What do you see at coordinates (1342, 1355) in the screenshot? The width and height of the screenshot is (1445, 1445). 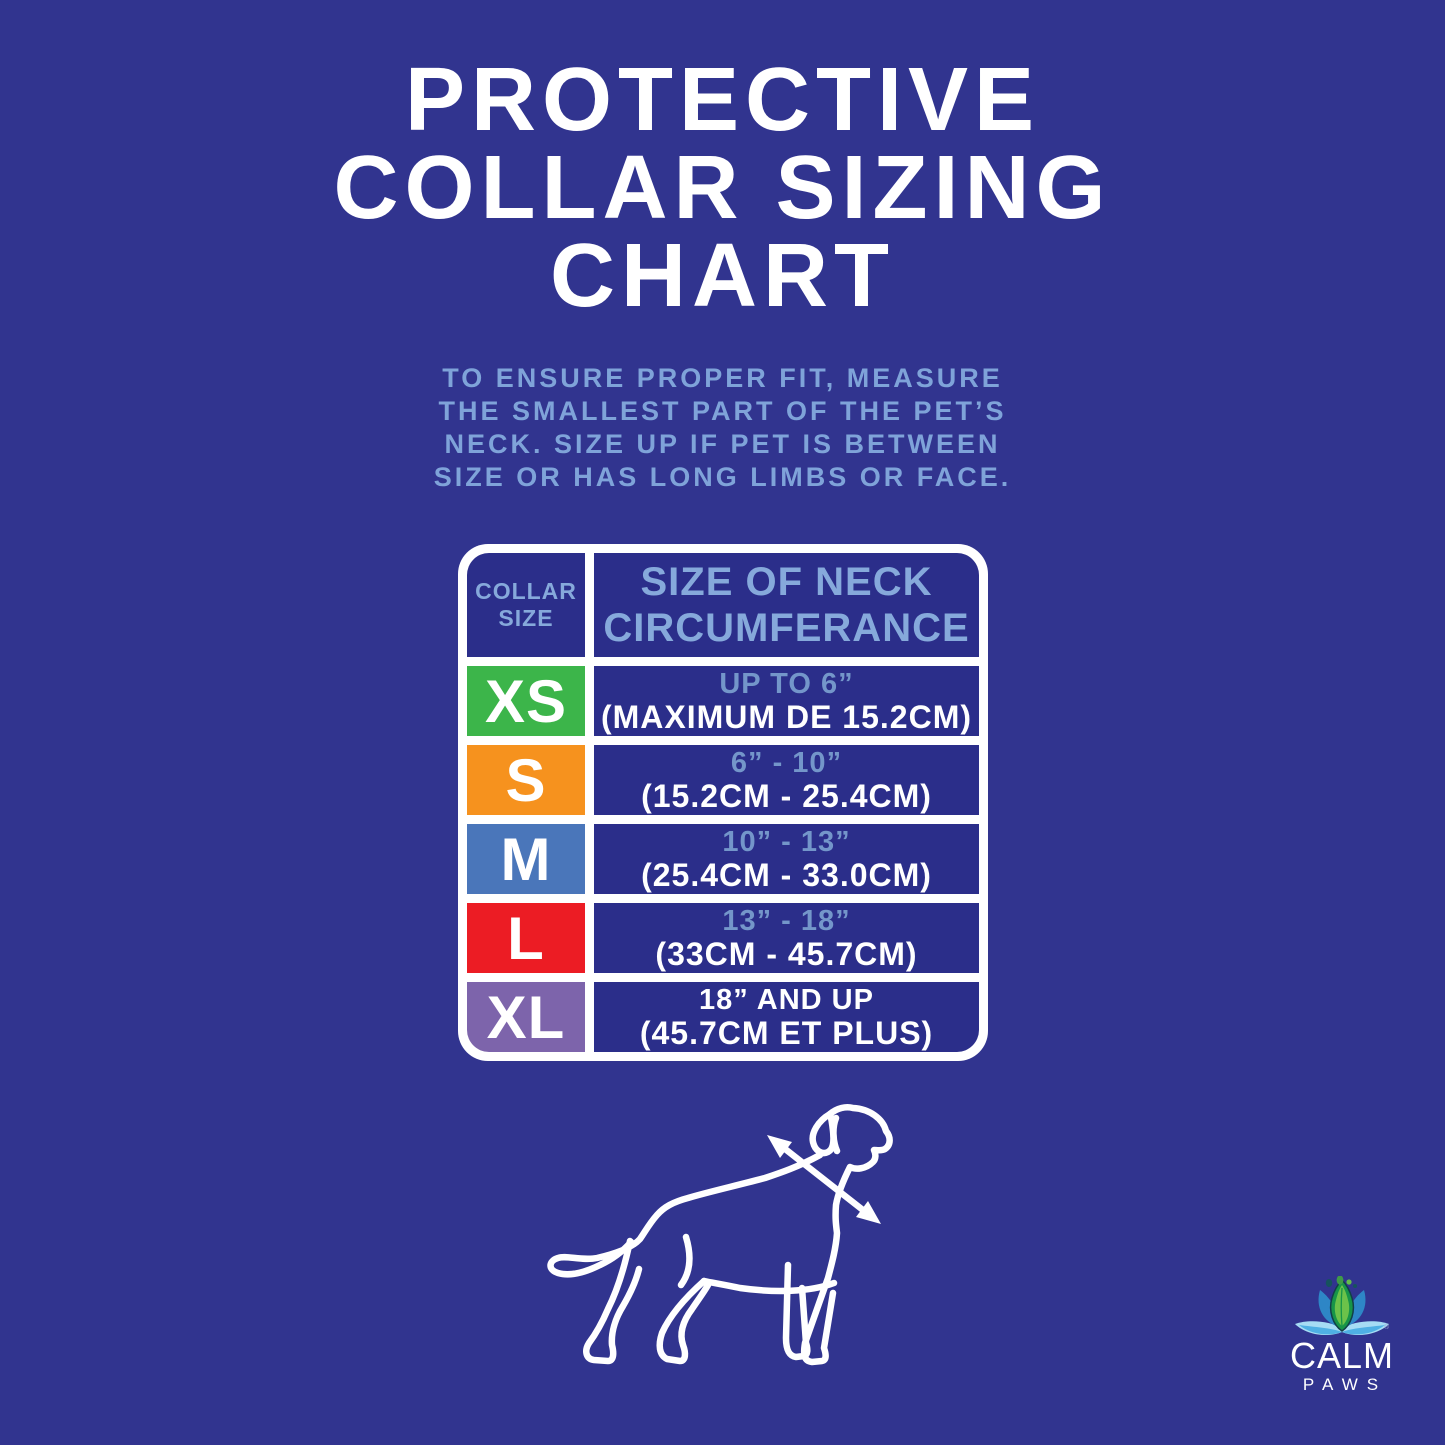 I see `logo-brand-name: CALM` at bounding box center [1342, 1355].